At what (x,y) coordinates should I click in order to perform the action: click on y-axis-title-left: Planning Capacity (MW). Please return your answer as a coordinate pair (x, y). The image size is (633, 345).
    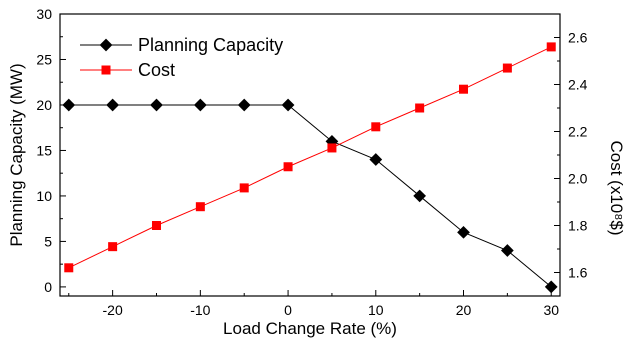
    Looking at the image, I should click on (16, 154).